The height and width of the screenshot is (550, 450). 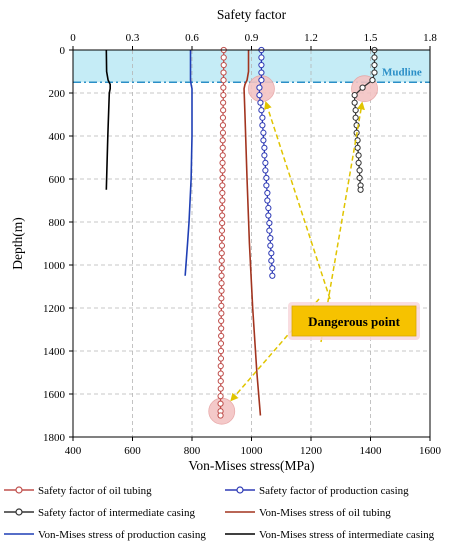 I want to click on legend-label: Von-Mises stress of oil tubing, so click(x=325, y=513).